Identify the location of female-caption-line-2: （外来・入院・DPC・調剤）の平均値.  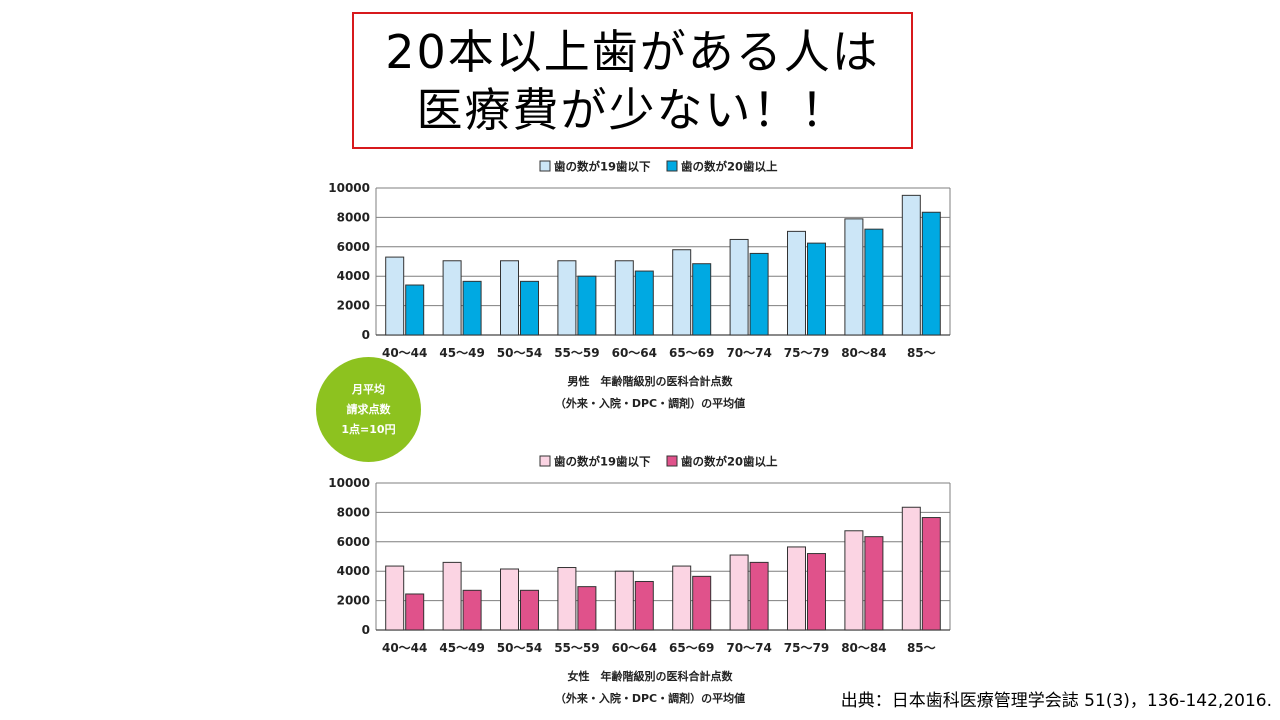
(650, 698).